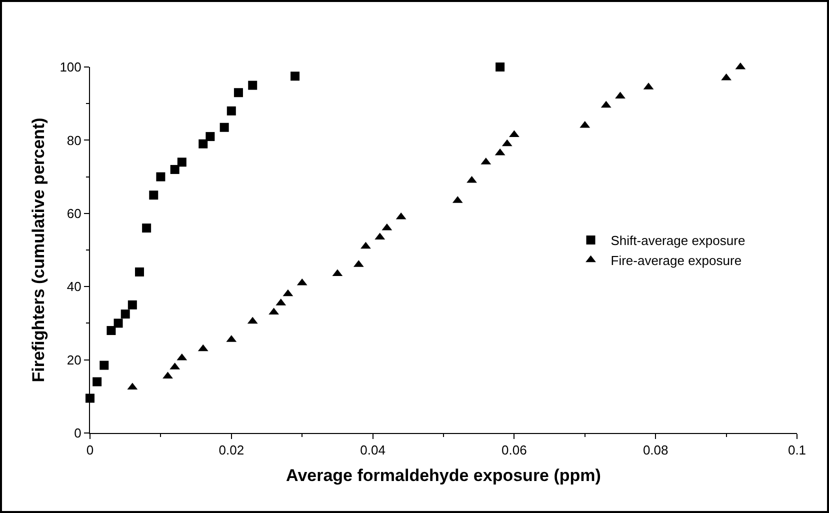 Image resolution: width=829 pixels, height=513 pixels. Describe the element at coordinates (90, 450) in the screenshot. I see `x-tick-label: 0` at that location.